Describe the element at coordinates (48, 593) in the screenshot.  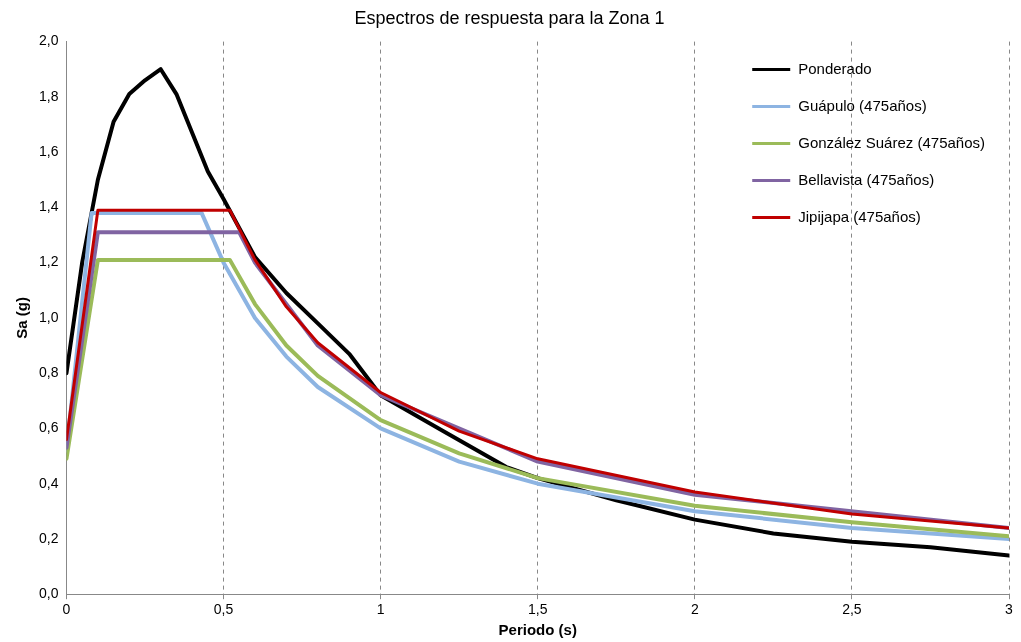
I see `y-tick-label: 0,0` at that location.